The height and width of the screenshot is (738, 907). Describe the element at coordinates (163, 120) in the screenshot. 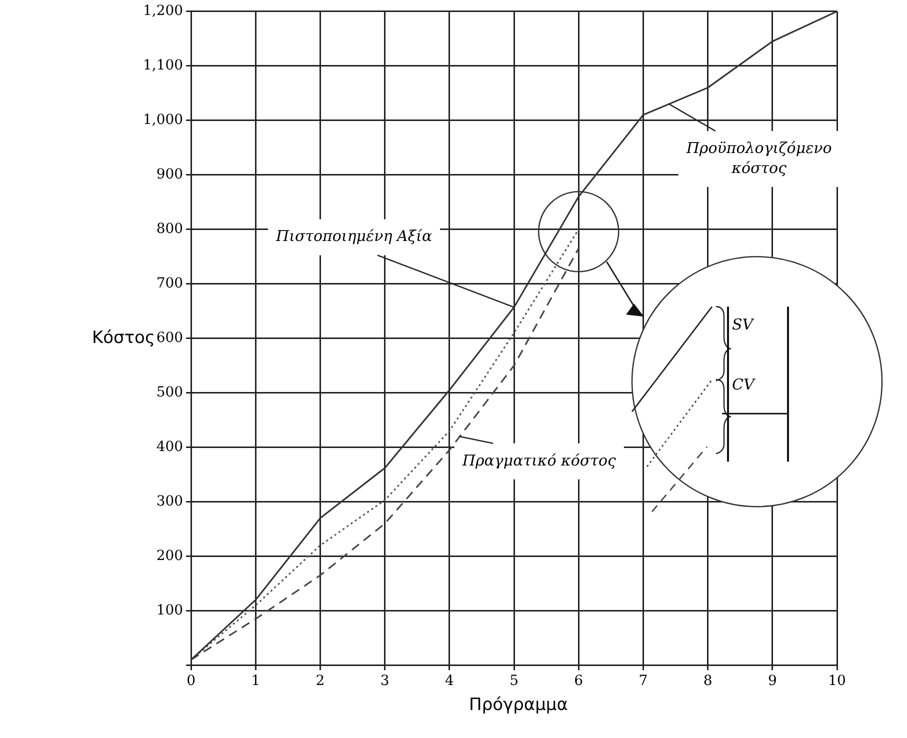

I see `y-tick-label: 1,000` at that location.